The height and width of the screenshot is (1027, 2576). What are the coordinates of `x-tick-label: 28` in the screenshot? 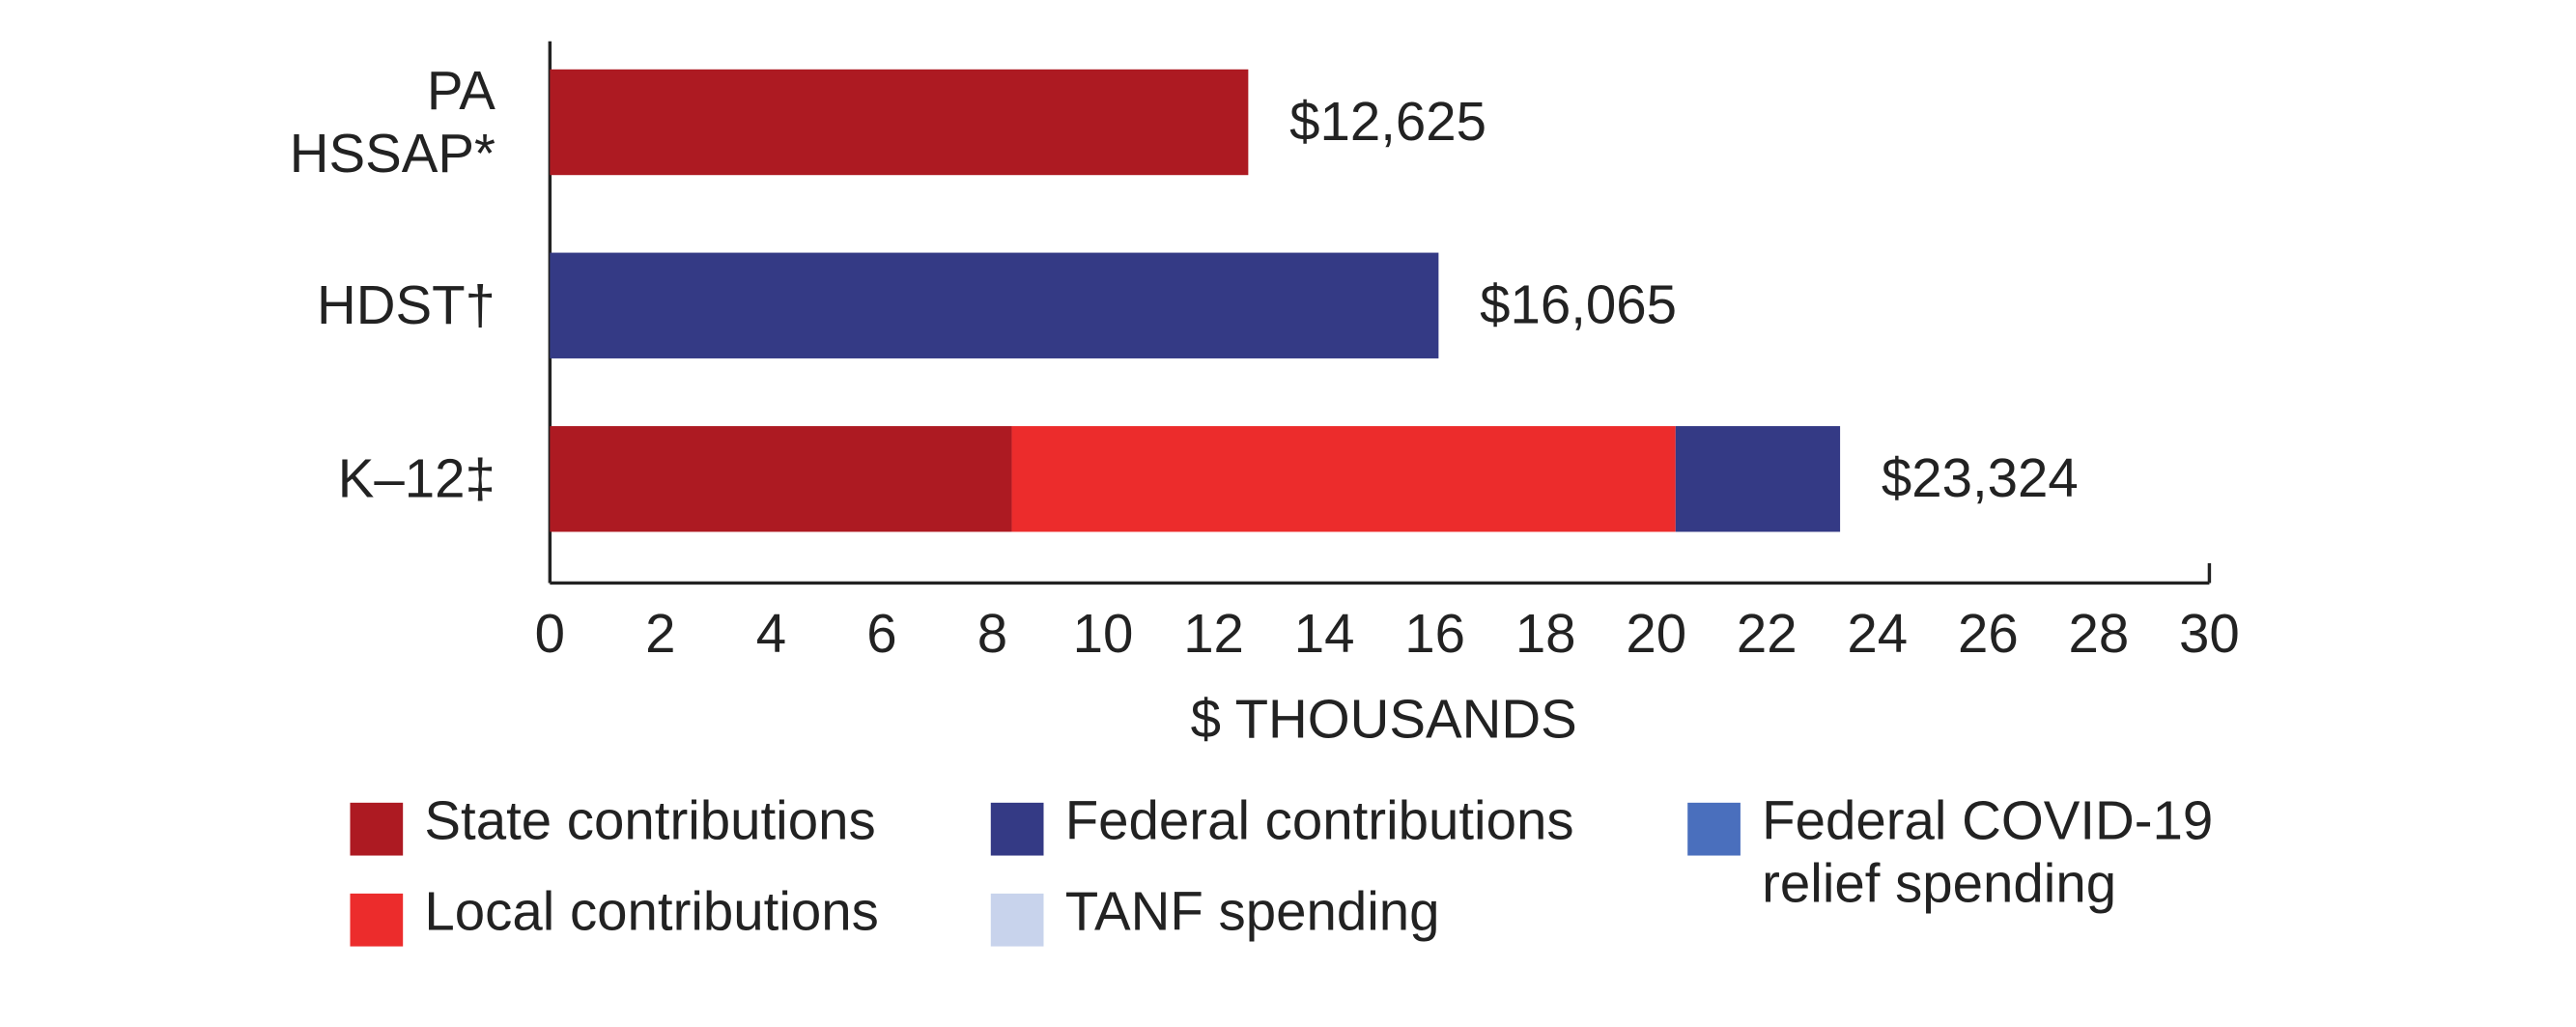 It's located at (2099, 633).